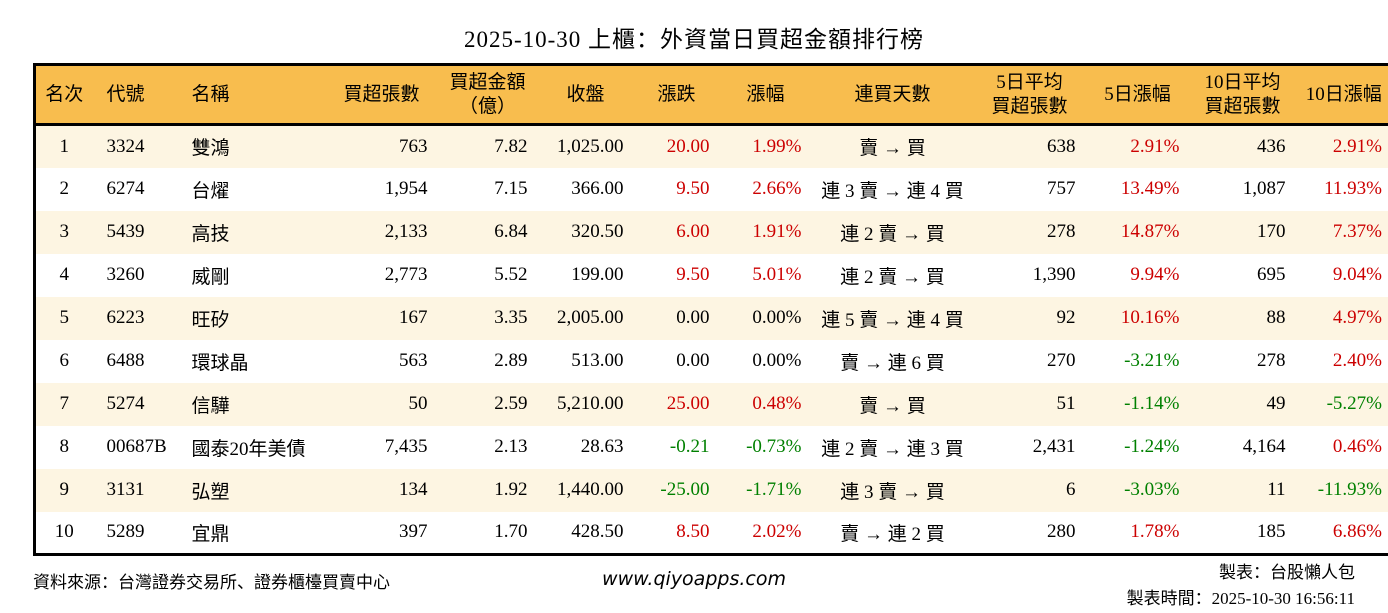  I want to click on cell-net-buy-volume: 1,954, so click(382, 189).